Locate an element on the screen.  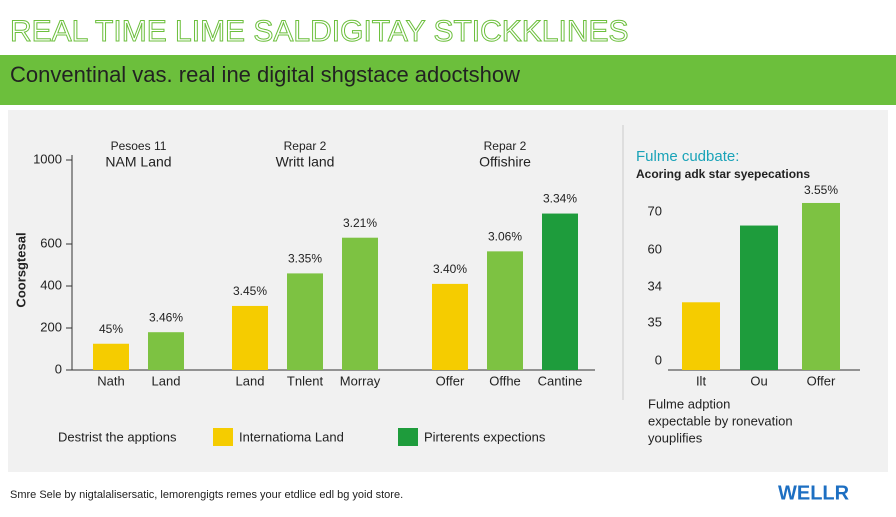
y-axis-label: Coorsgtesal is located at coordinates (20, 269).